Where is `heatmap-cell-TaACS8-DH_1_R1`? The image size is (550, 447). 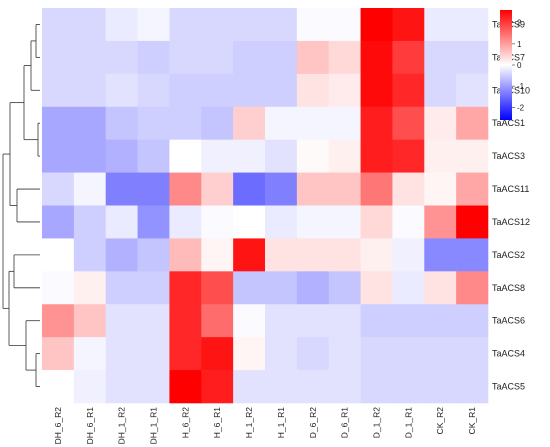
heatmap-cell-TaACS8-DH_1_R1 is located at coordinates (153, 288).